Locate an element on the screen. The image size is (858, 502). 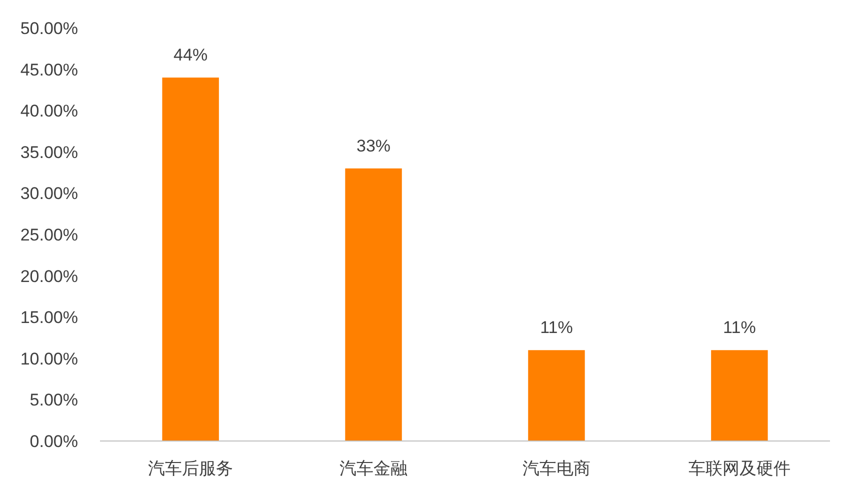
y-tick-label: 15.00% is located at coordinates (49, 318).